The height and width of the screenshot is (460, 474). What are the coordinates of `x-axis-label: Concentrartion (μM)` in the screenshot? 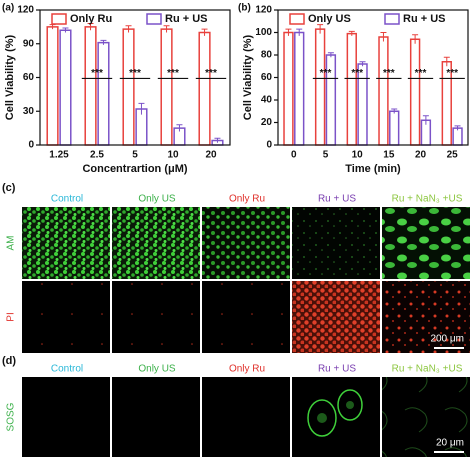 It's located at (134, 169).